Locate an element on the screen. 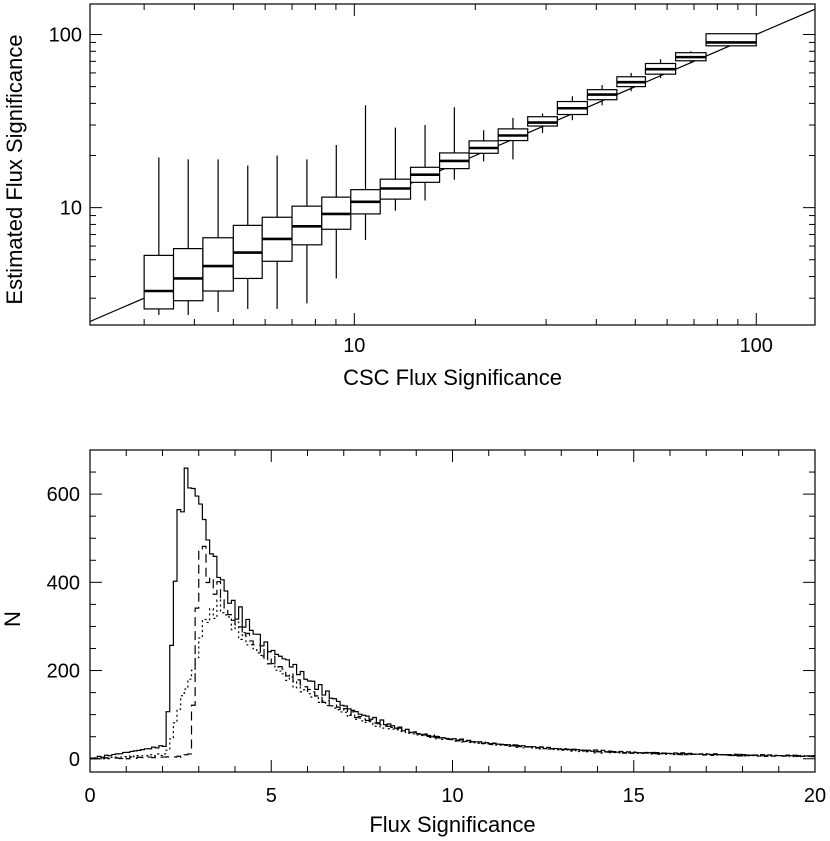  x-axis-title-bottom-panel: Flux Significance is located at coordinates (452, 824).